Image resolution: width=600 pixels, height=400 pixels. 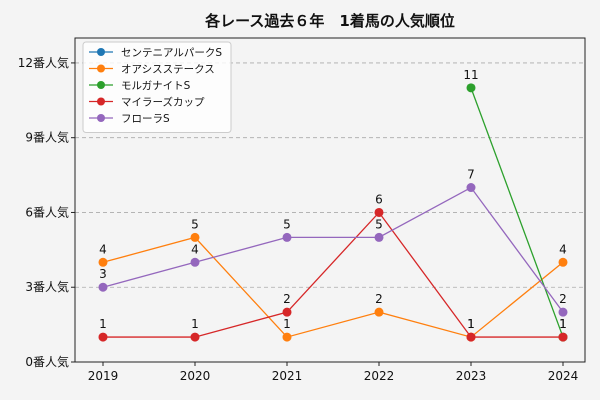 What do you see at coordinates (287, 376) in the screenshot?
I see `x-tick-label: 2021` at bounding box center [287, 376].